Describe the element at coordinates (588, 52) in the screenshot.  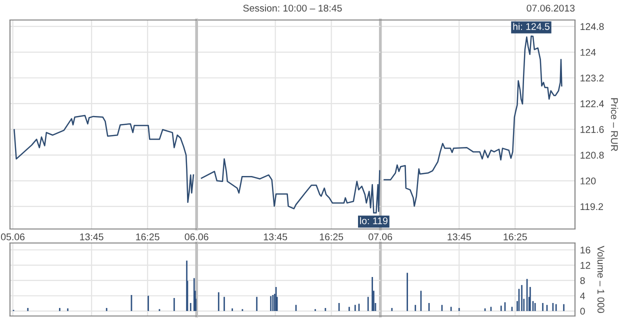
I see `y-tick-label: 124` at that location.